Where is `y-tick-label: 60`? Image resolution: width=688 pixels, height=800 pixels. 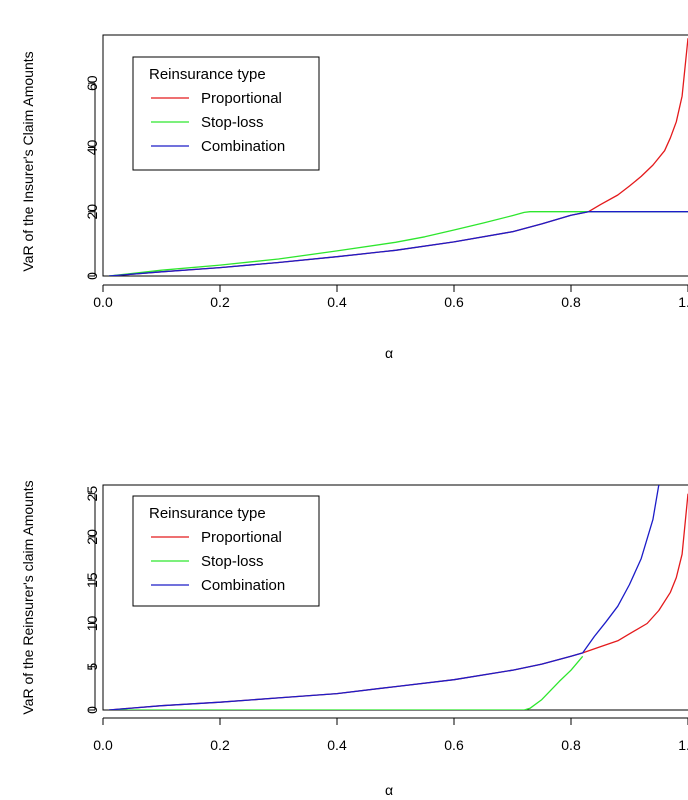
y-tick-label: 60 is located at coordinates (92, 83).